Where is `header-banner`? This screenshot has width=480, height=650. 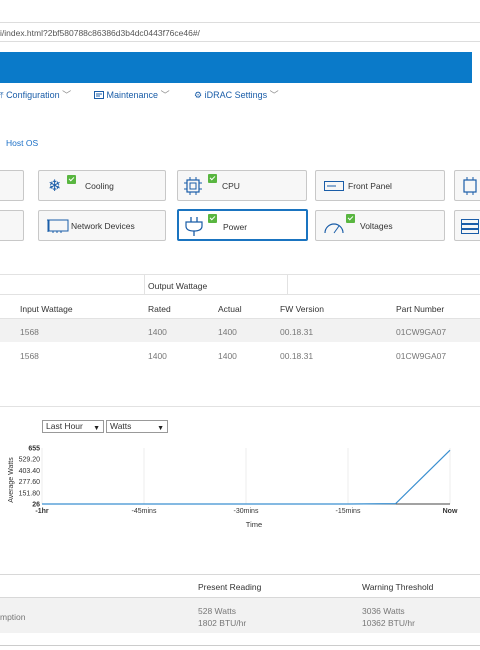
header-banner is located at coordinates (236, 67).